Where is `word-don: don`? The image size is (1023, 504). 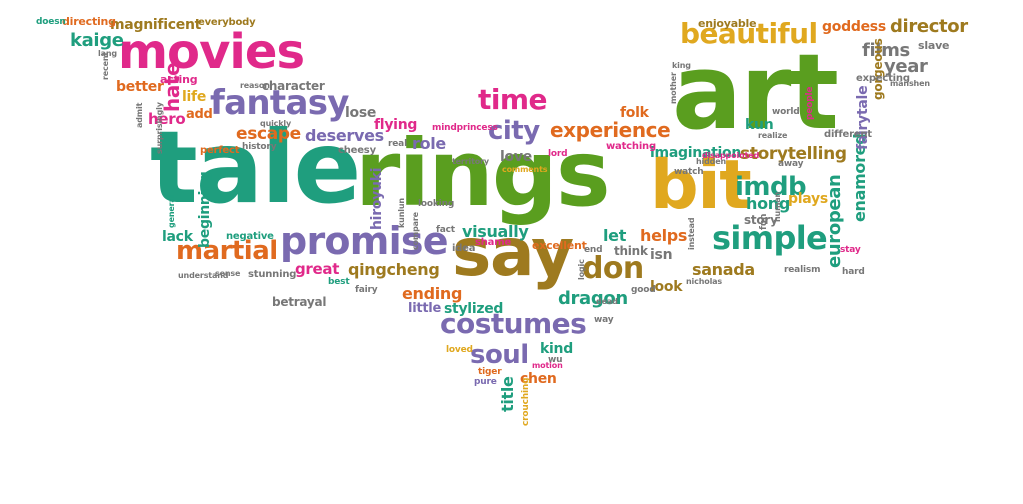
word-don: don is located at coordinates (613, 268).